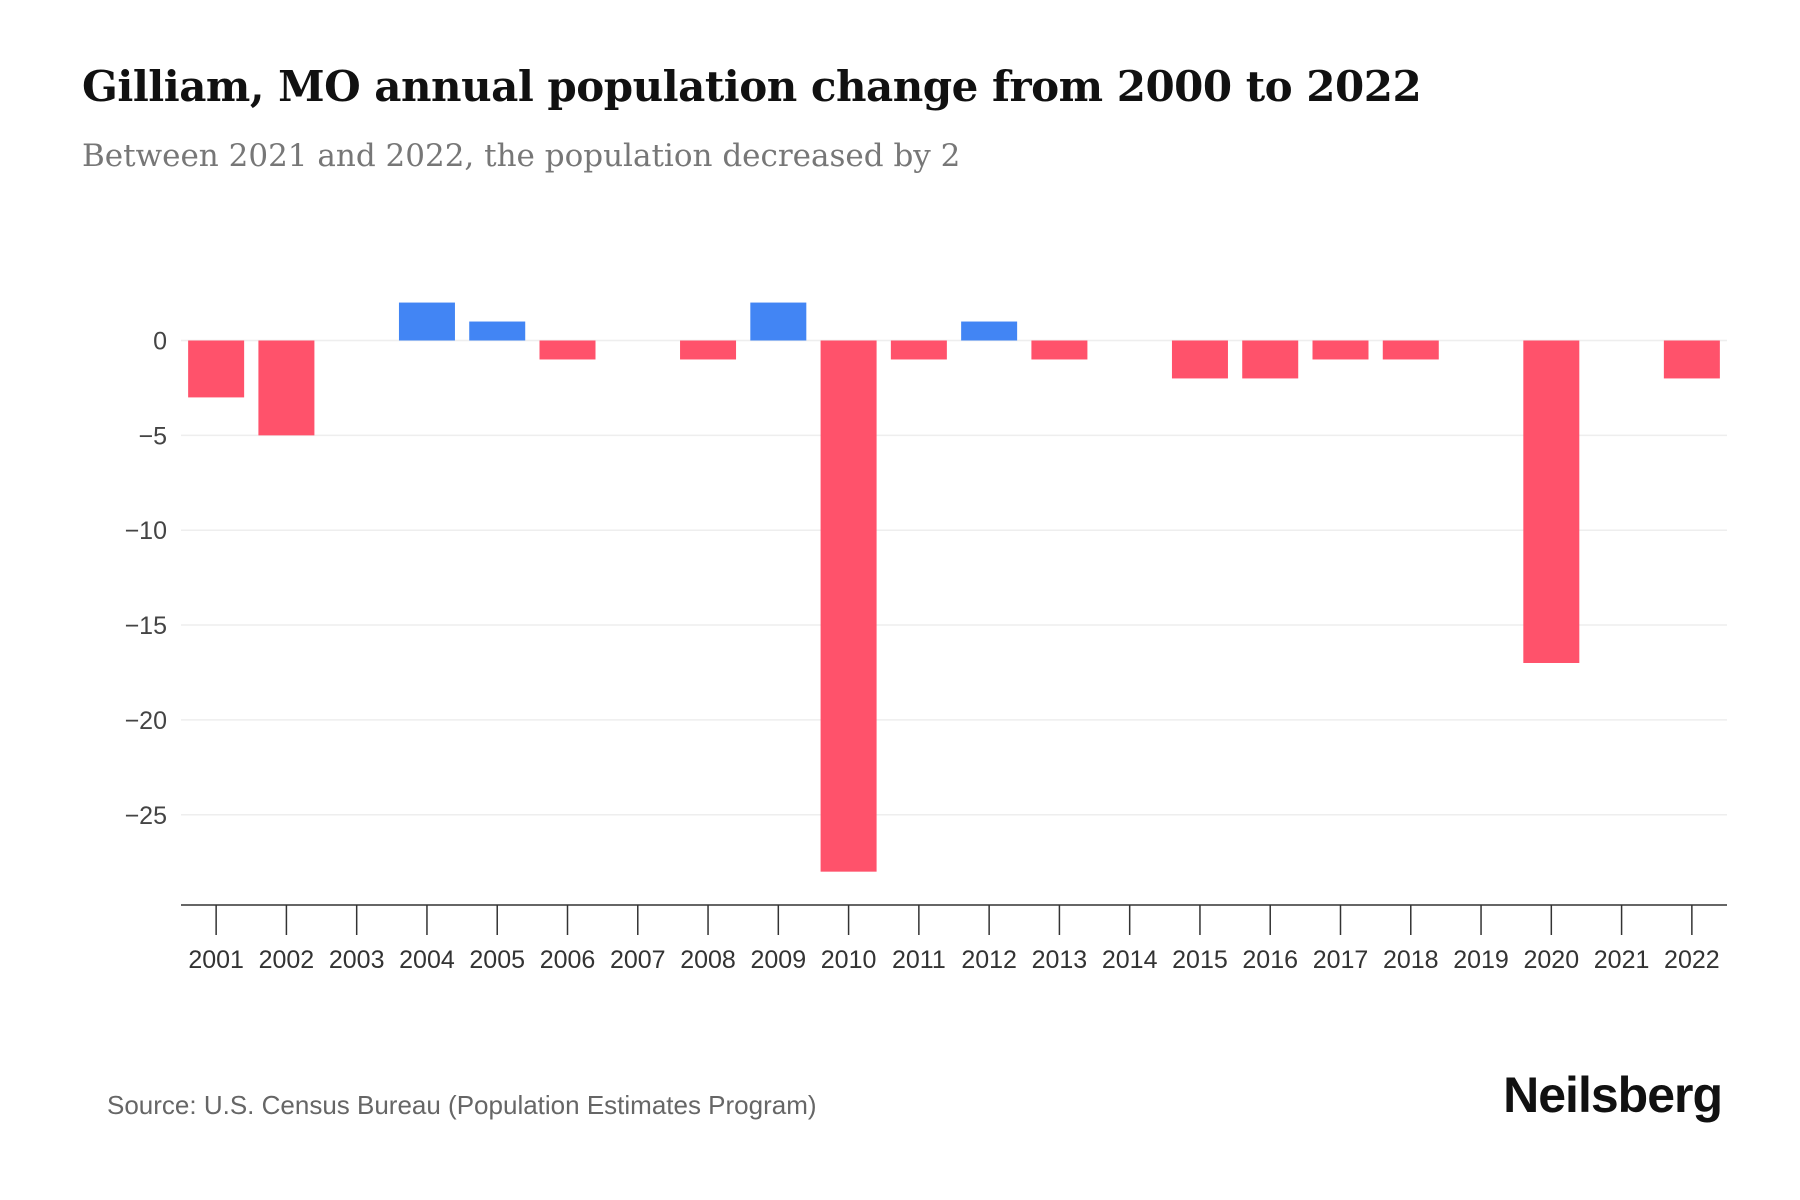  I want to click on bar-2001, so click(216, 369).